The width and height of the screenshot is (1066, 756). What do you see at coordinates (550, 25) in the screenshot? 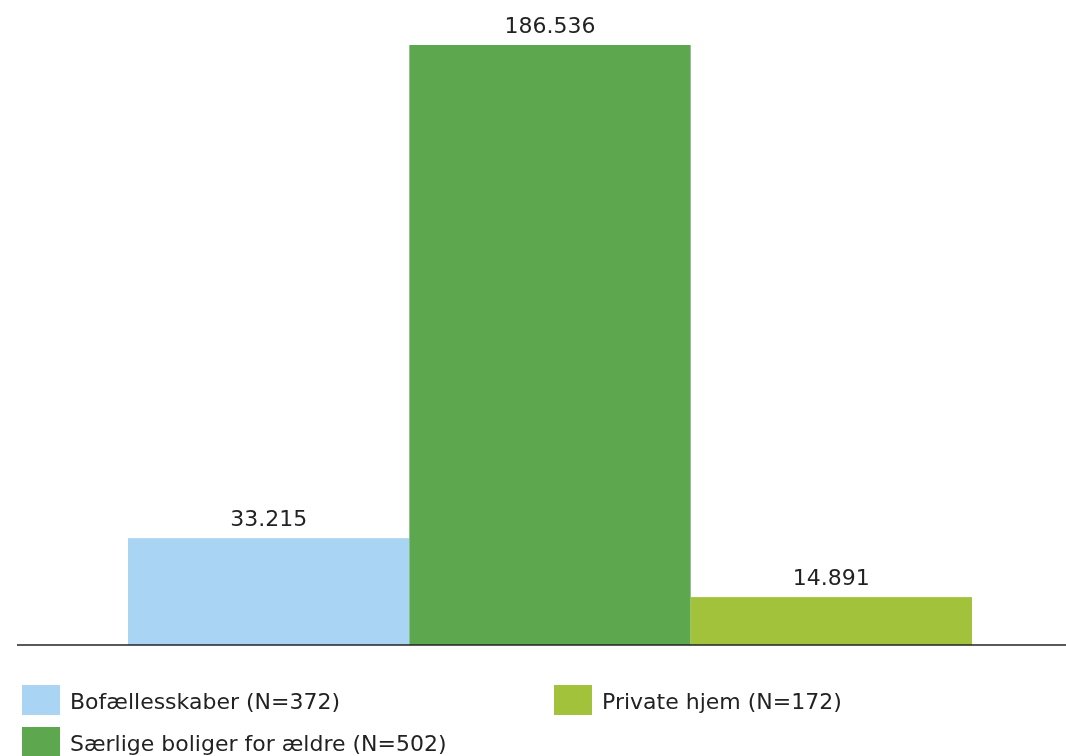
I see `data-label: 186.536` at bounding box center [550, 25].